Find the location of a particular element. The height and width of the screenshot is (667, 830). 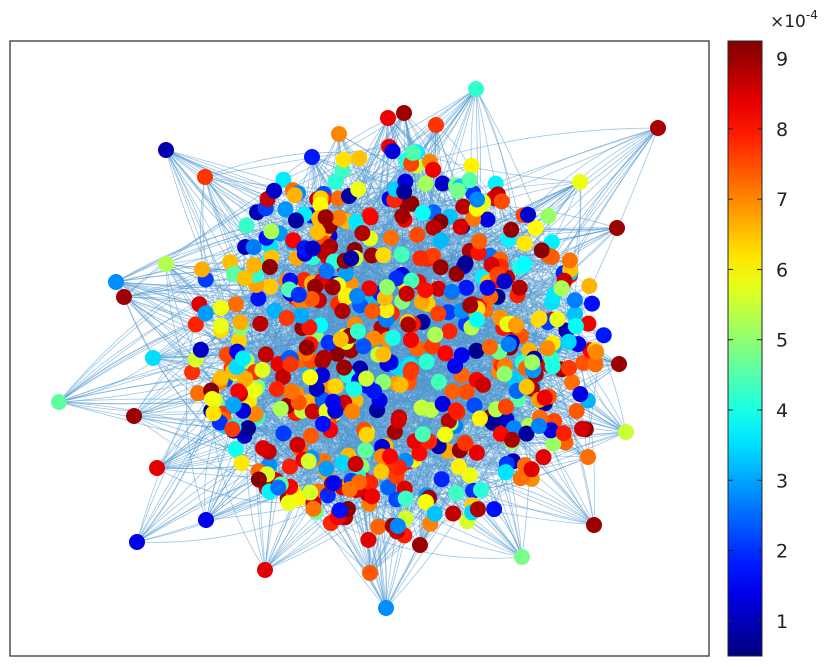

colorbar-gradient is located at coordinates (745, 348).